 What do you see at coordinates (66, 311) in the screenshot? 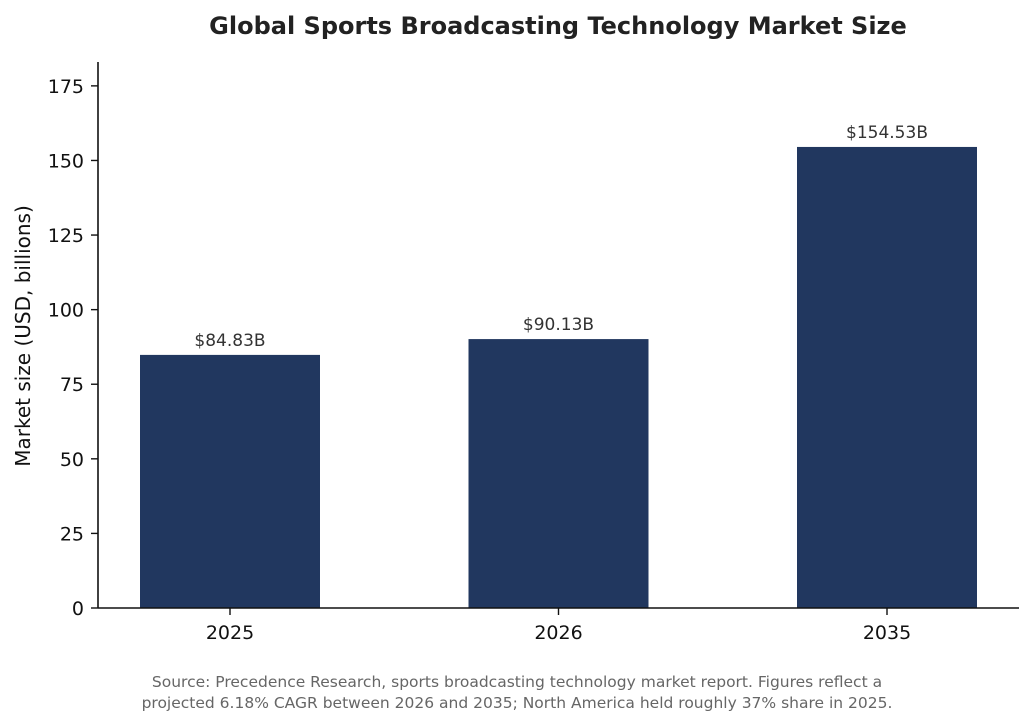
I see `y-tick-label: 100` at bounding box center [66, 311].